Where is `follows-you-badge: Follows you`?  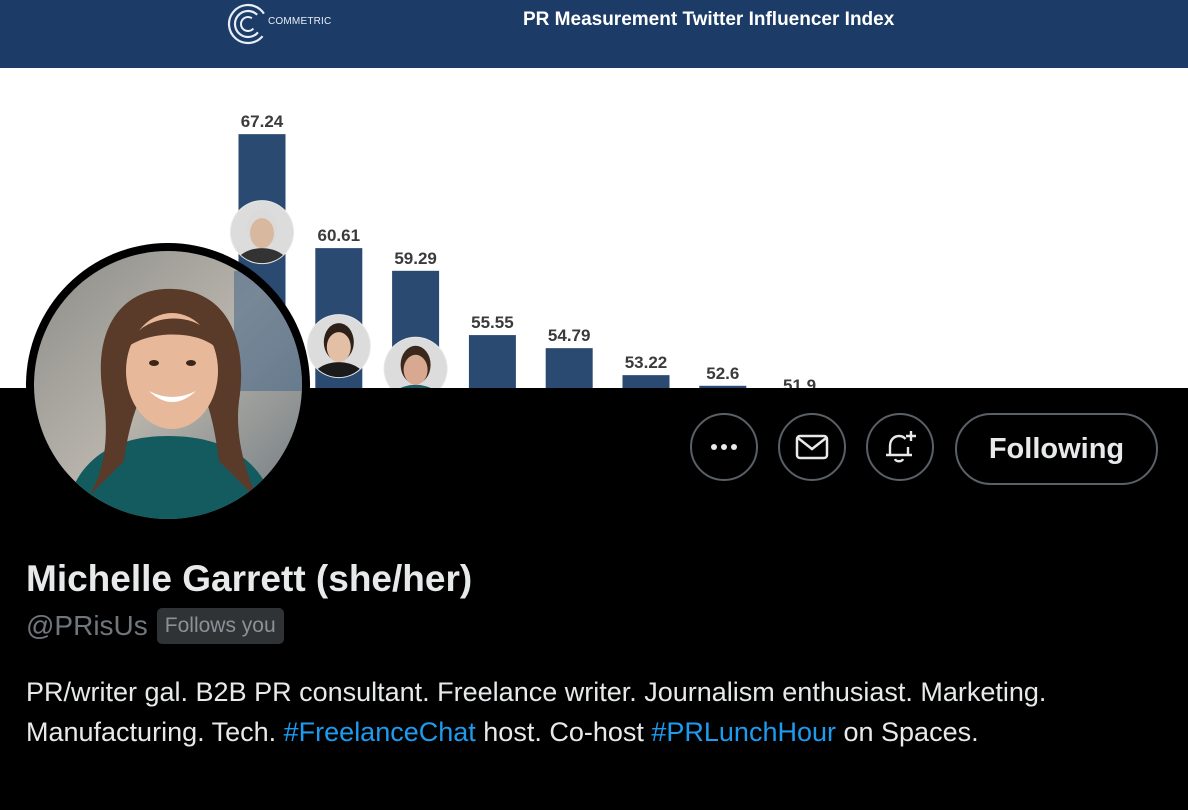
follows-you-badge: Follows you is located at coordinates (220, 626).